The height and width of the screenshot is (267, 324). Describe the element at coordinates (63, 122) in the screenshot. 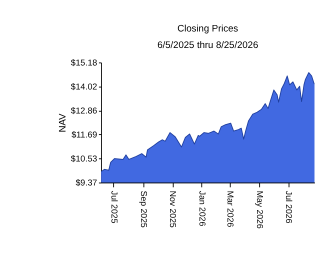

I see `y-axis-title: NAV` at that location.